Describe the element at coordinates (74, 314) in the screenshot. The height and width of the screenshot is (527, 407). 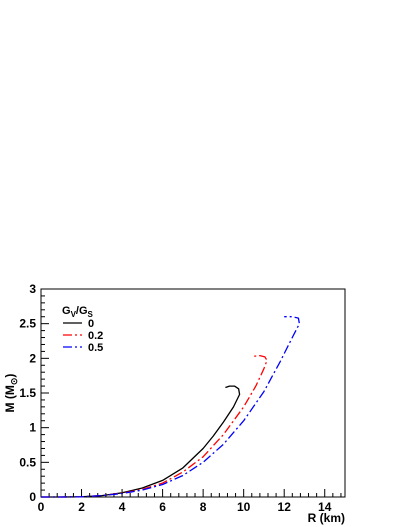
I see `legend-title-sub1: V` at that location.